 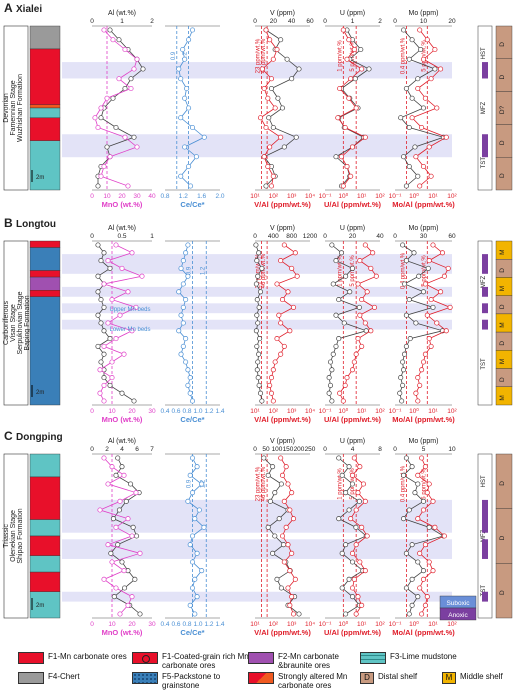 I want to click on reference-label: 0.4 ppm/wt.%, so click(x=403, y=483).